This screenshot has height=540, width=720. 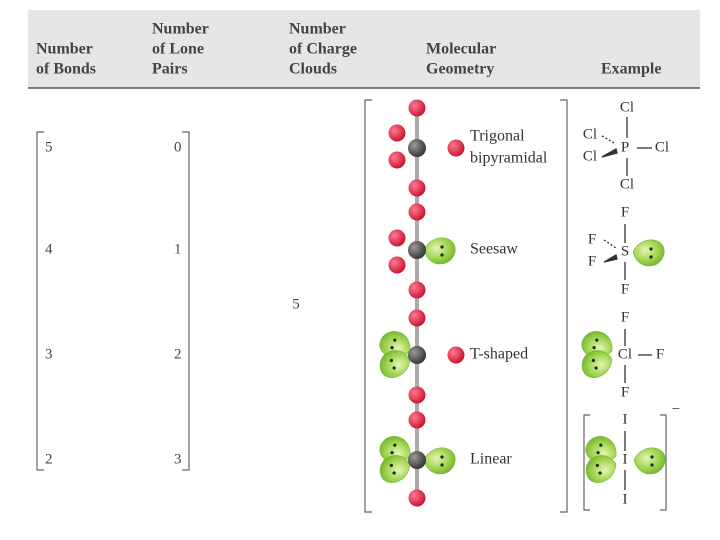 What do you see at coordinates (178, 49) in the screenshot?
I see `column-header: of Lone` at bounding box center [178, 49].